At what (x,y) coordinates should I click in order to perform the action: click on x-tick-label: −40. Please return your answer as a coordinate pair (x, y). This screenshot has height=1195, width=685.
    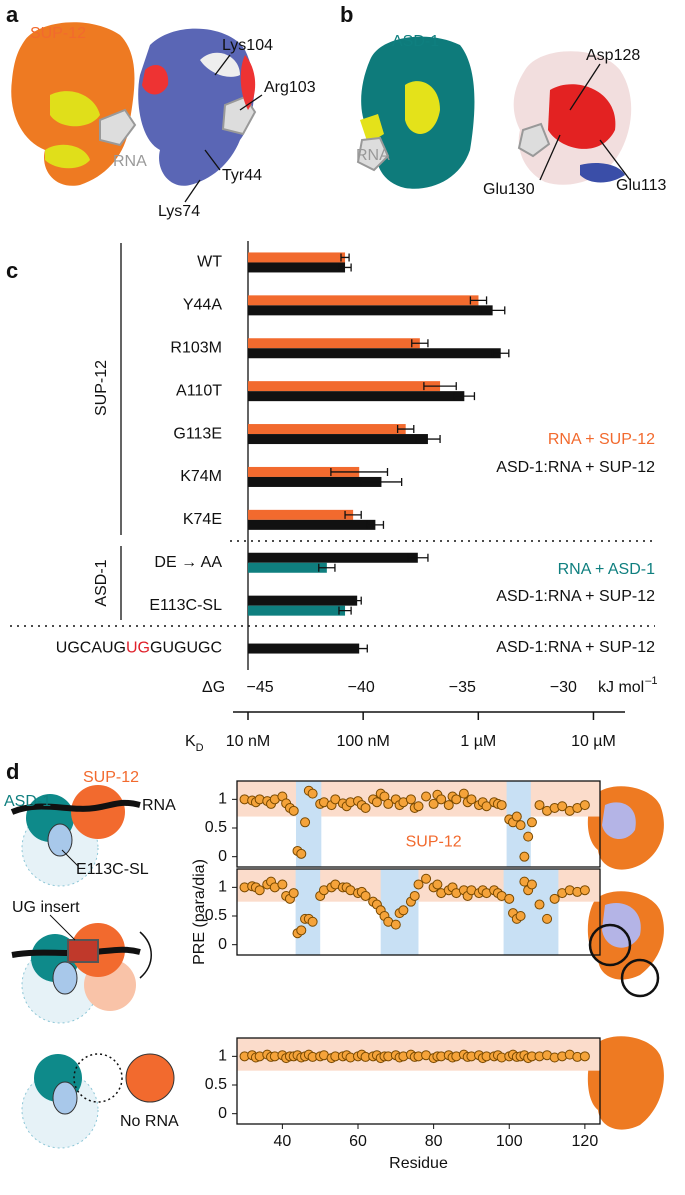
    Looking at the image, I should click on (361, 687).